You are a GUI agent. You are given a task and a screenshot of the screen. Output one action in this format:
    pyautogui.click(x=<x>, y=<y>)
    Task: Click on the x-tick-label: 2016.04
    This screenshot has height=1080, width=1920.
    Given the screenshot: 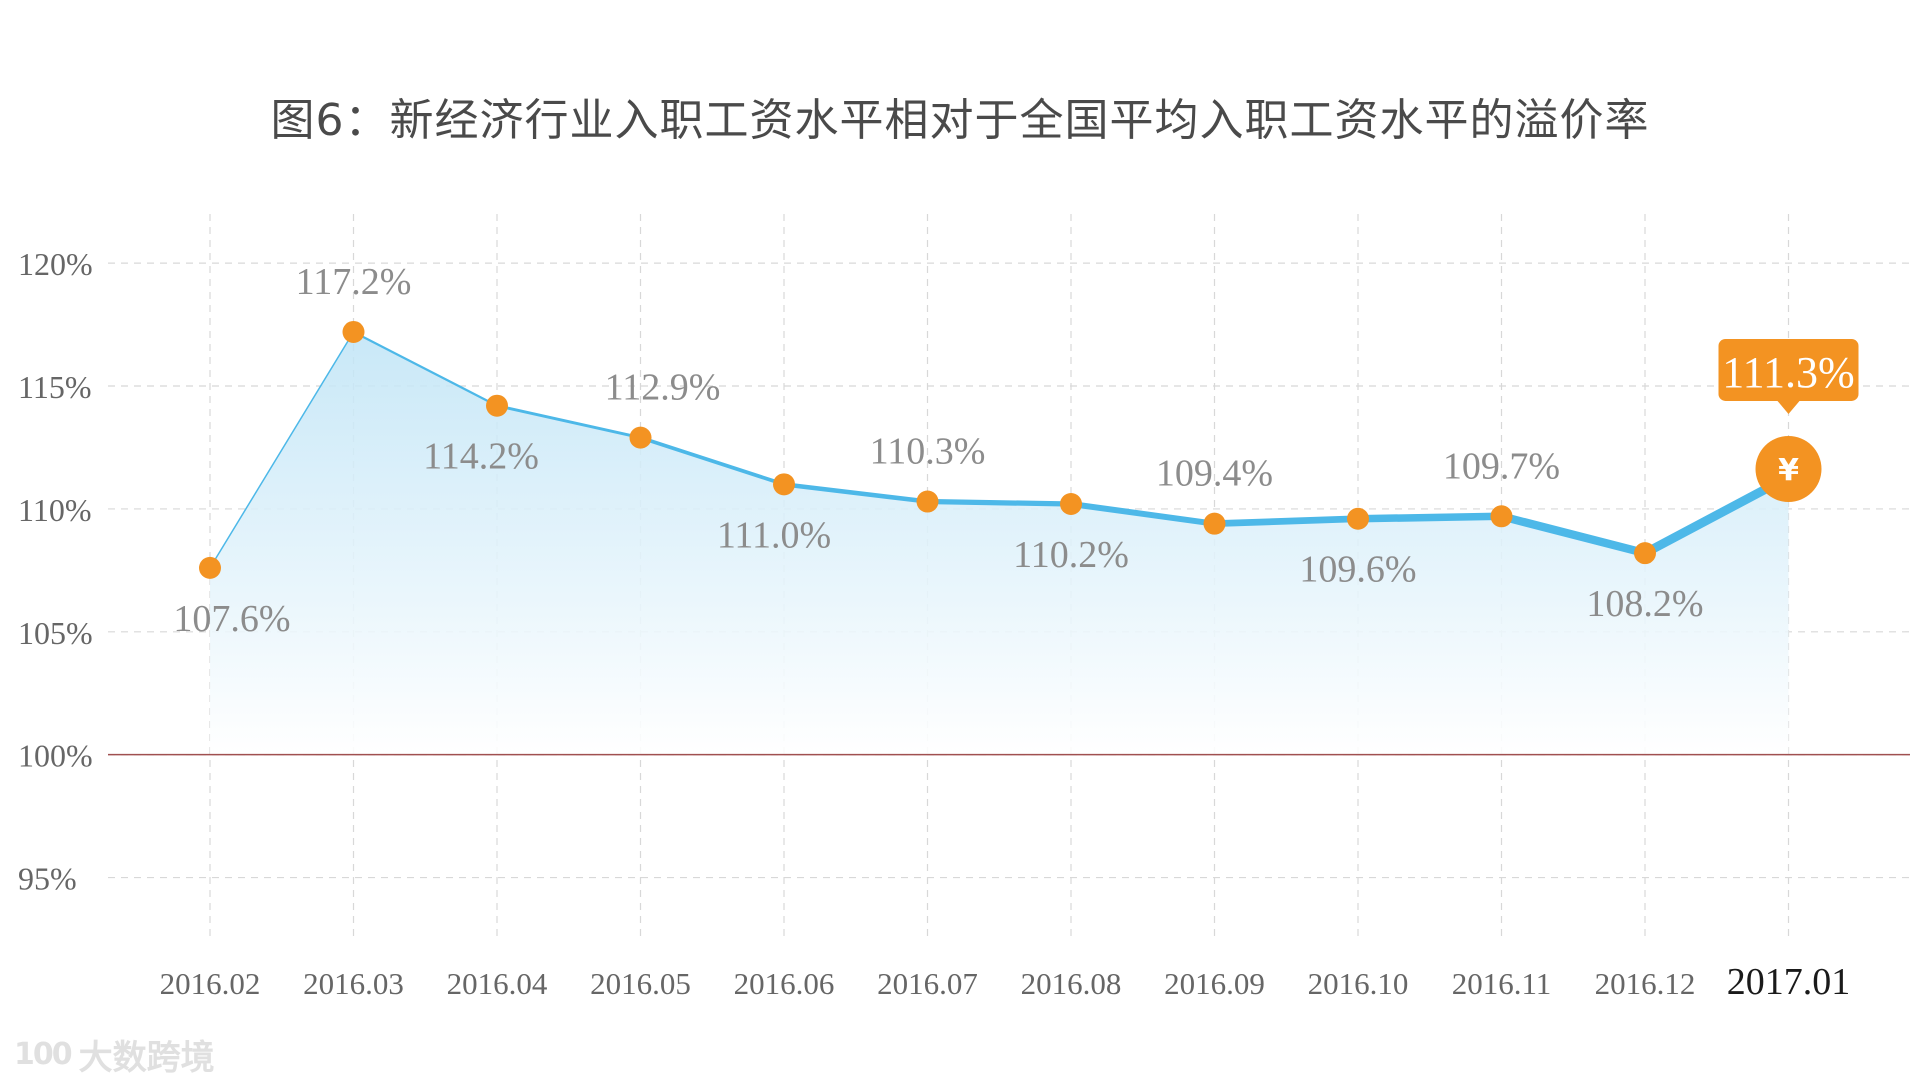 What is the action you would take?
    pyautogui.click(x=497, y=983)
    